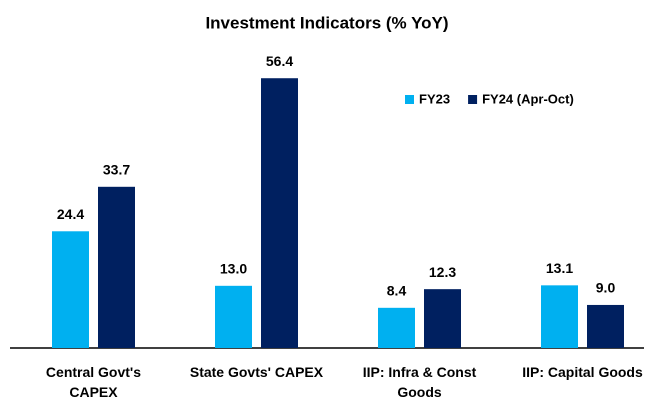 Image resolution: width=654 pixels, height=401 pixels. I want to click on chart-title: Investment Indicators (% YoY), so click(326, 22).